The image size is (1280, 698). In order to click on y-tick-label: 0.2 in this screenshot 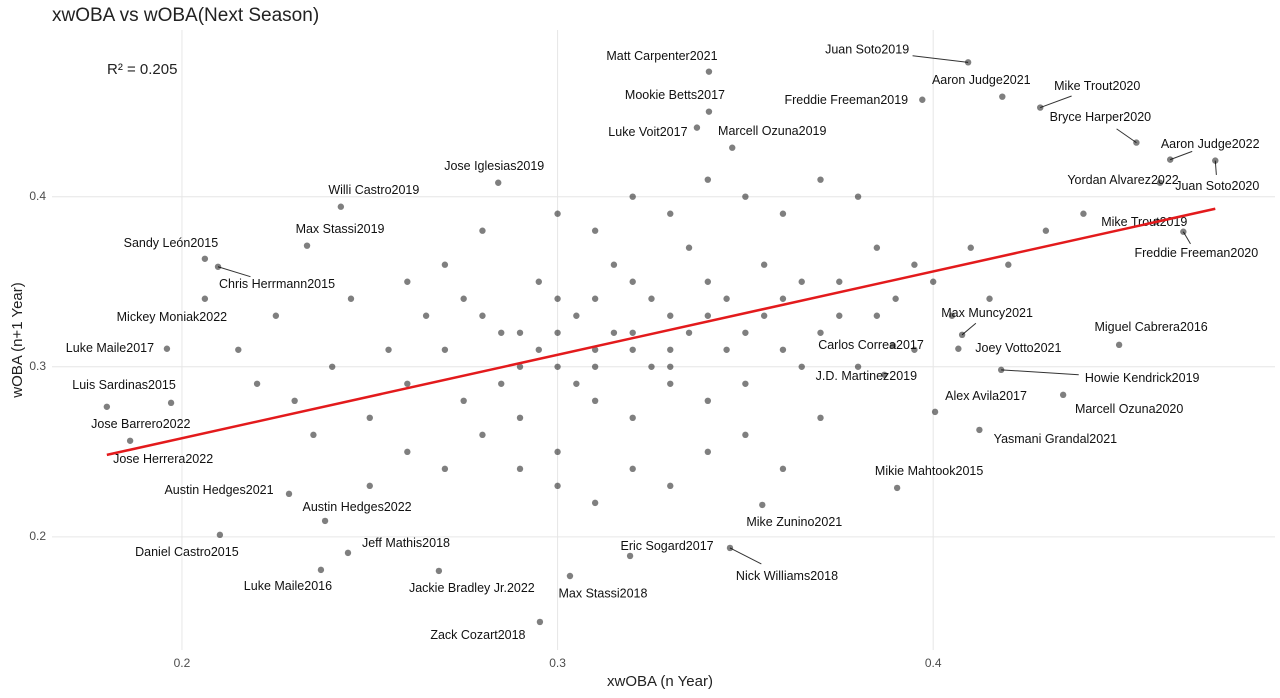, I will do `click(37, 536)`.